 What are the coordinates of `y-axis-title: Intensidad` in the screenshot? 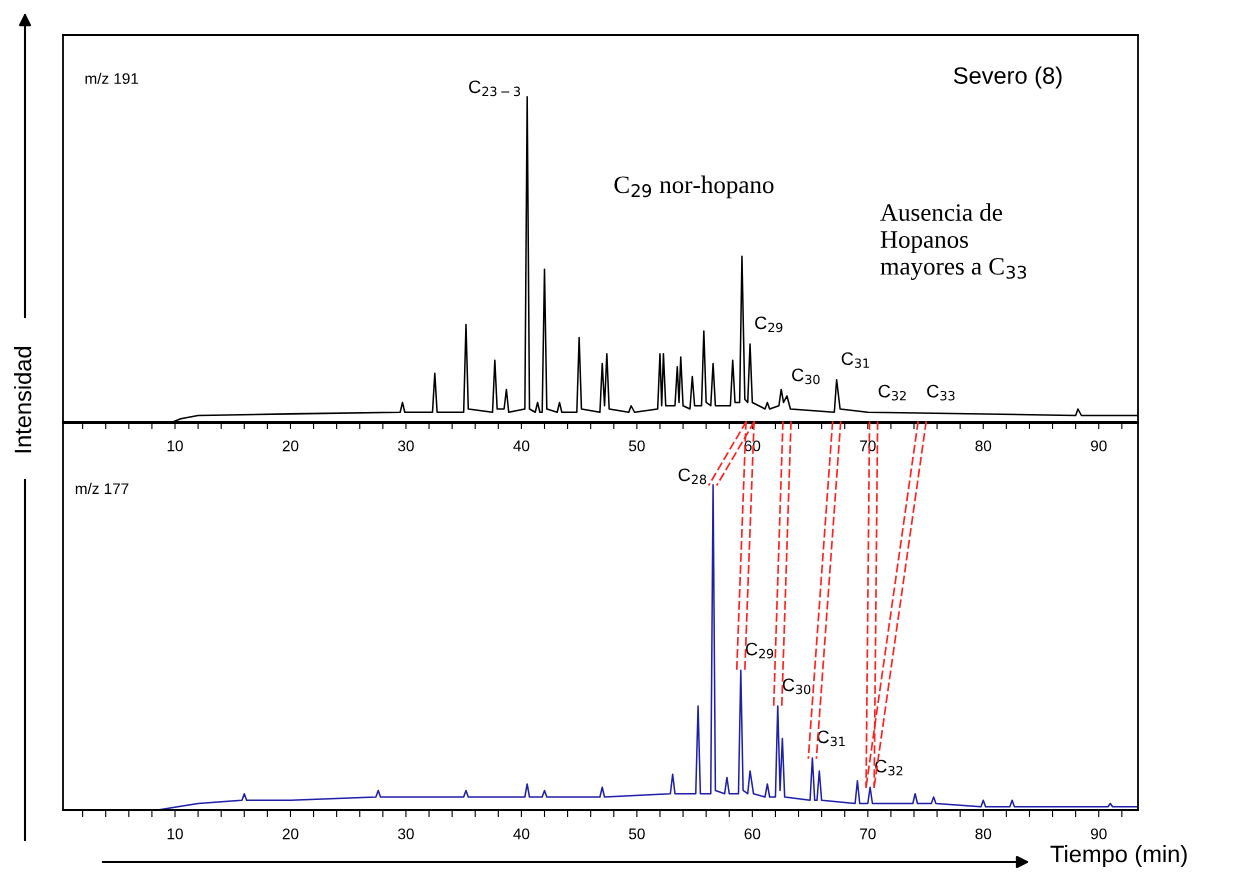 It's located at (23, 400).